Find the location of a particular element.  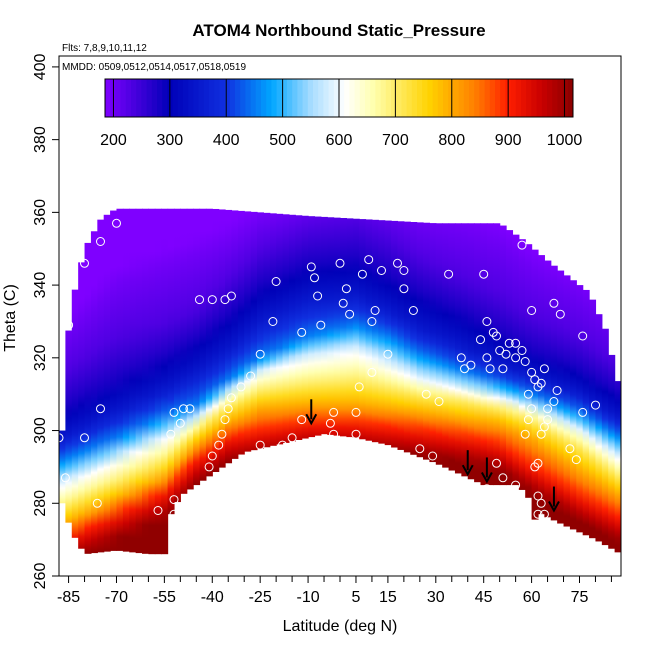

dates-annotation: MMDD: 0509,0512,0514,0517,0518,0519 is located at coordinates (154, 67).